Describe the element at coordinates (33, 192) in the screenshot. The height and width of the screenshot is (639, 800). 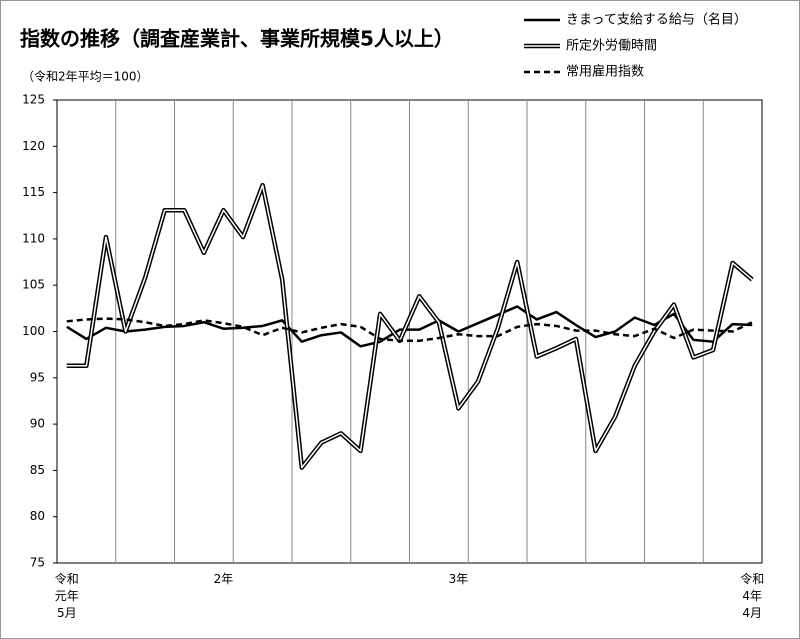
I see `y-tick-label: 115` at that location.